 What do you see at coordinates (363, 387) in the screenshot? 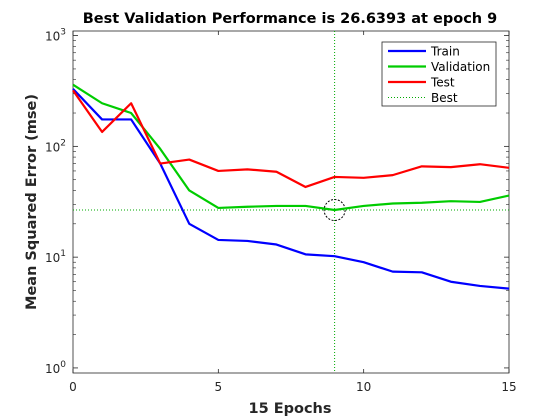
I see `x-tick-label: 10` at bounding box center [363, 387].